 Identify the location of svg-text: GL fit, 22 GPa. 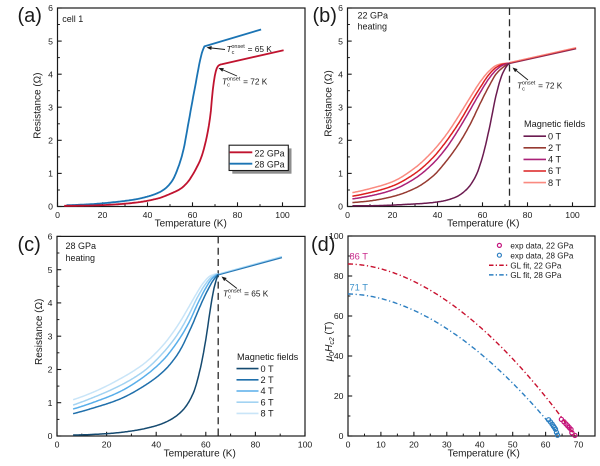
(535, 265).